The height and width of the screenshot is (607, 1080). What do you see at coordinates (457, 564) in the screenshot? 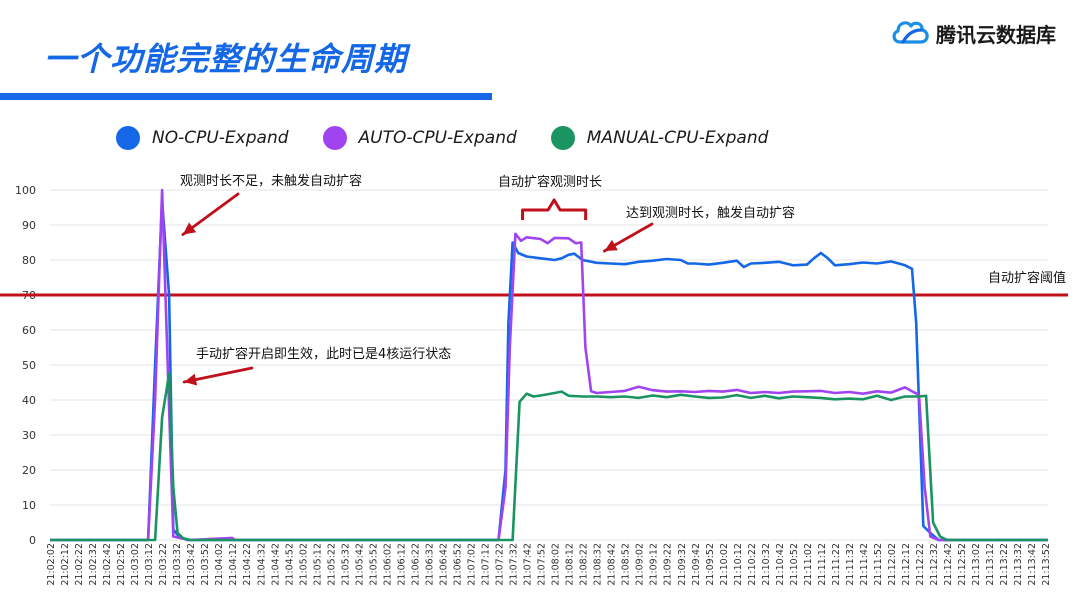
I see `x-tick-label: 21:06:52` at bounding box center [457, 564].